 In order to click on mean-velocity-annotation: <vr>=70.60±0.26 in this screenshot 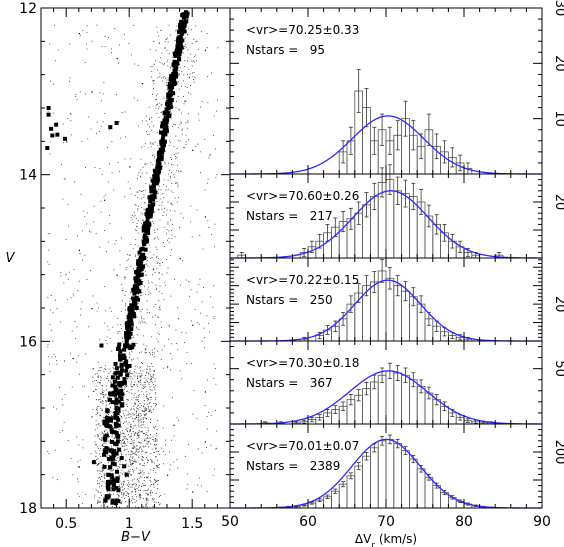, I will do `click(302, 196)`.